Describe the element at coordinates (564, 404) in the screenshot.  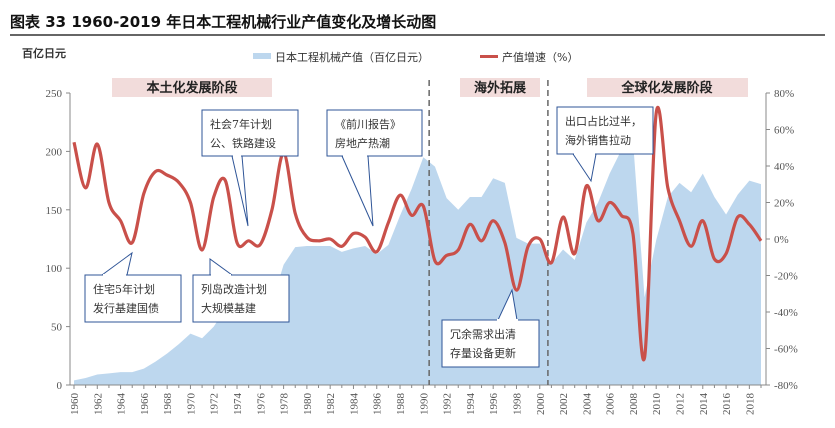
I see `x-tick-label: 2002` at that location.